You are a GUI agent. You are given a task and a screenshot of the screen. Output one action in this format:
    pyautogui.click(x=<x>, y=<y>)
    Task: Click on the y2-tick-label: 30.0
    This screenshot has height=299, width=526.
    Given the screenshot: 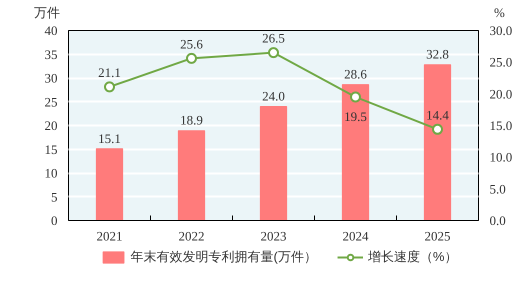 What is the action you would take?
    pyautogui.click(x=501, y=30)
    